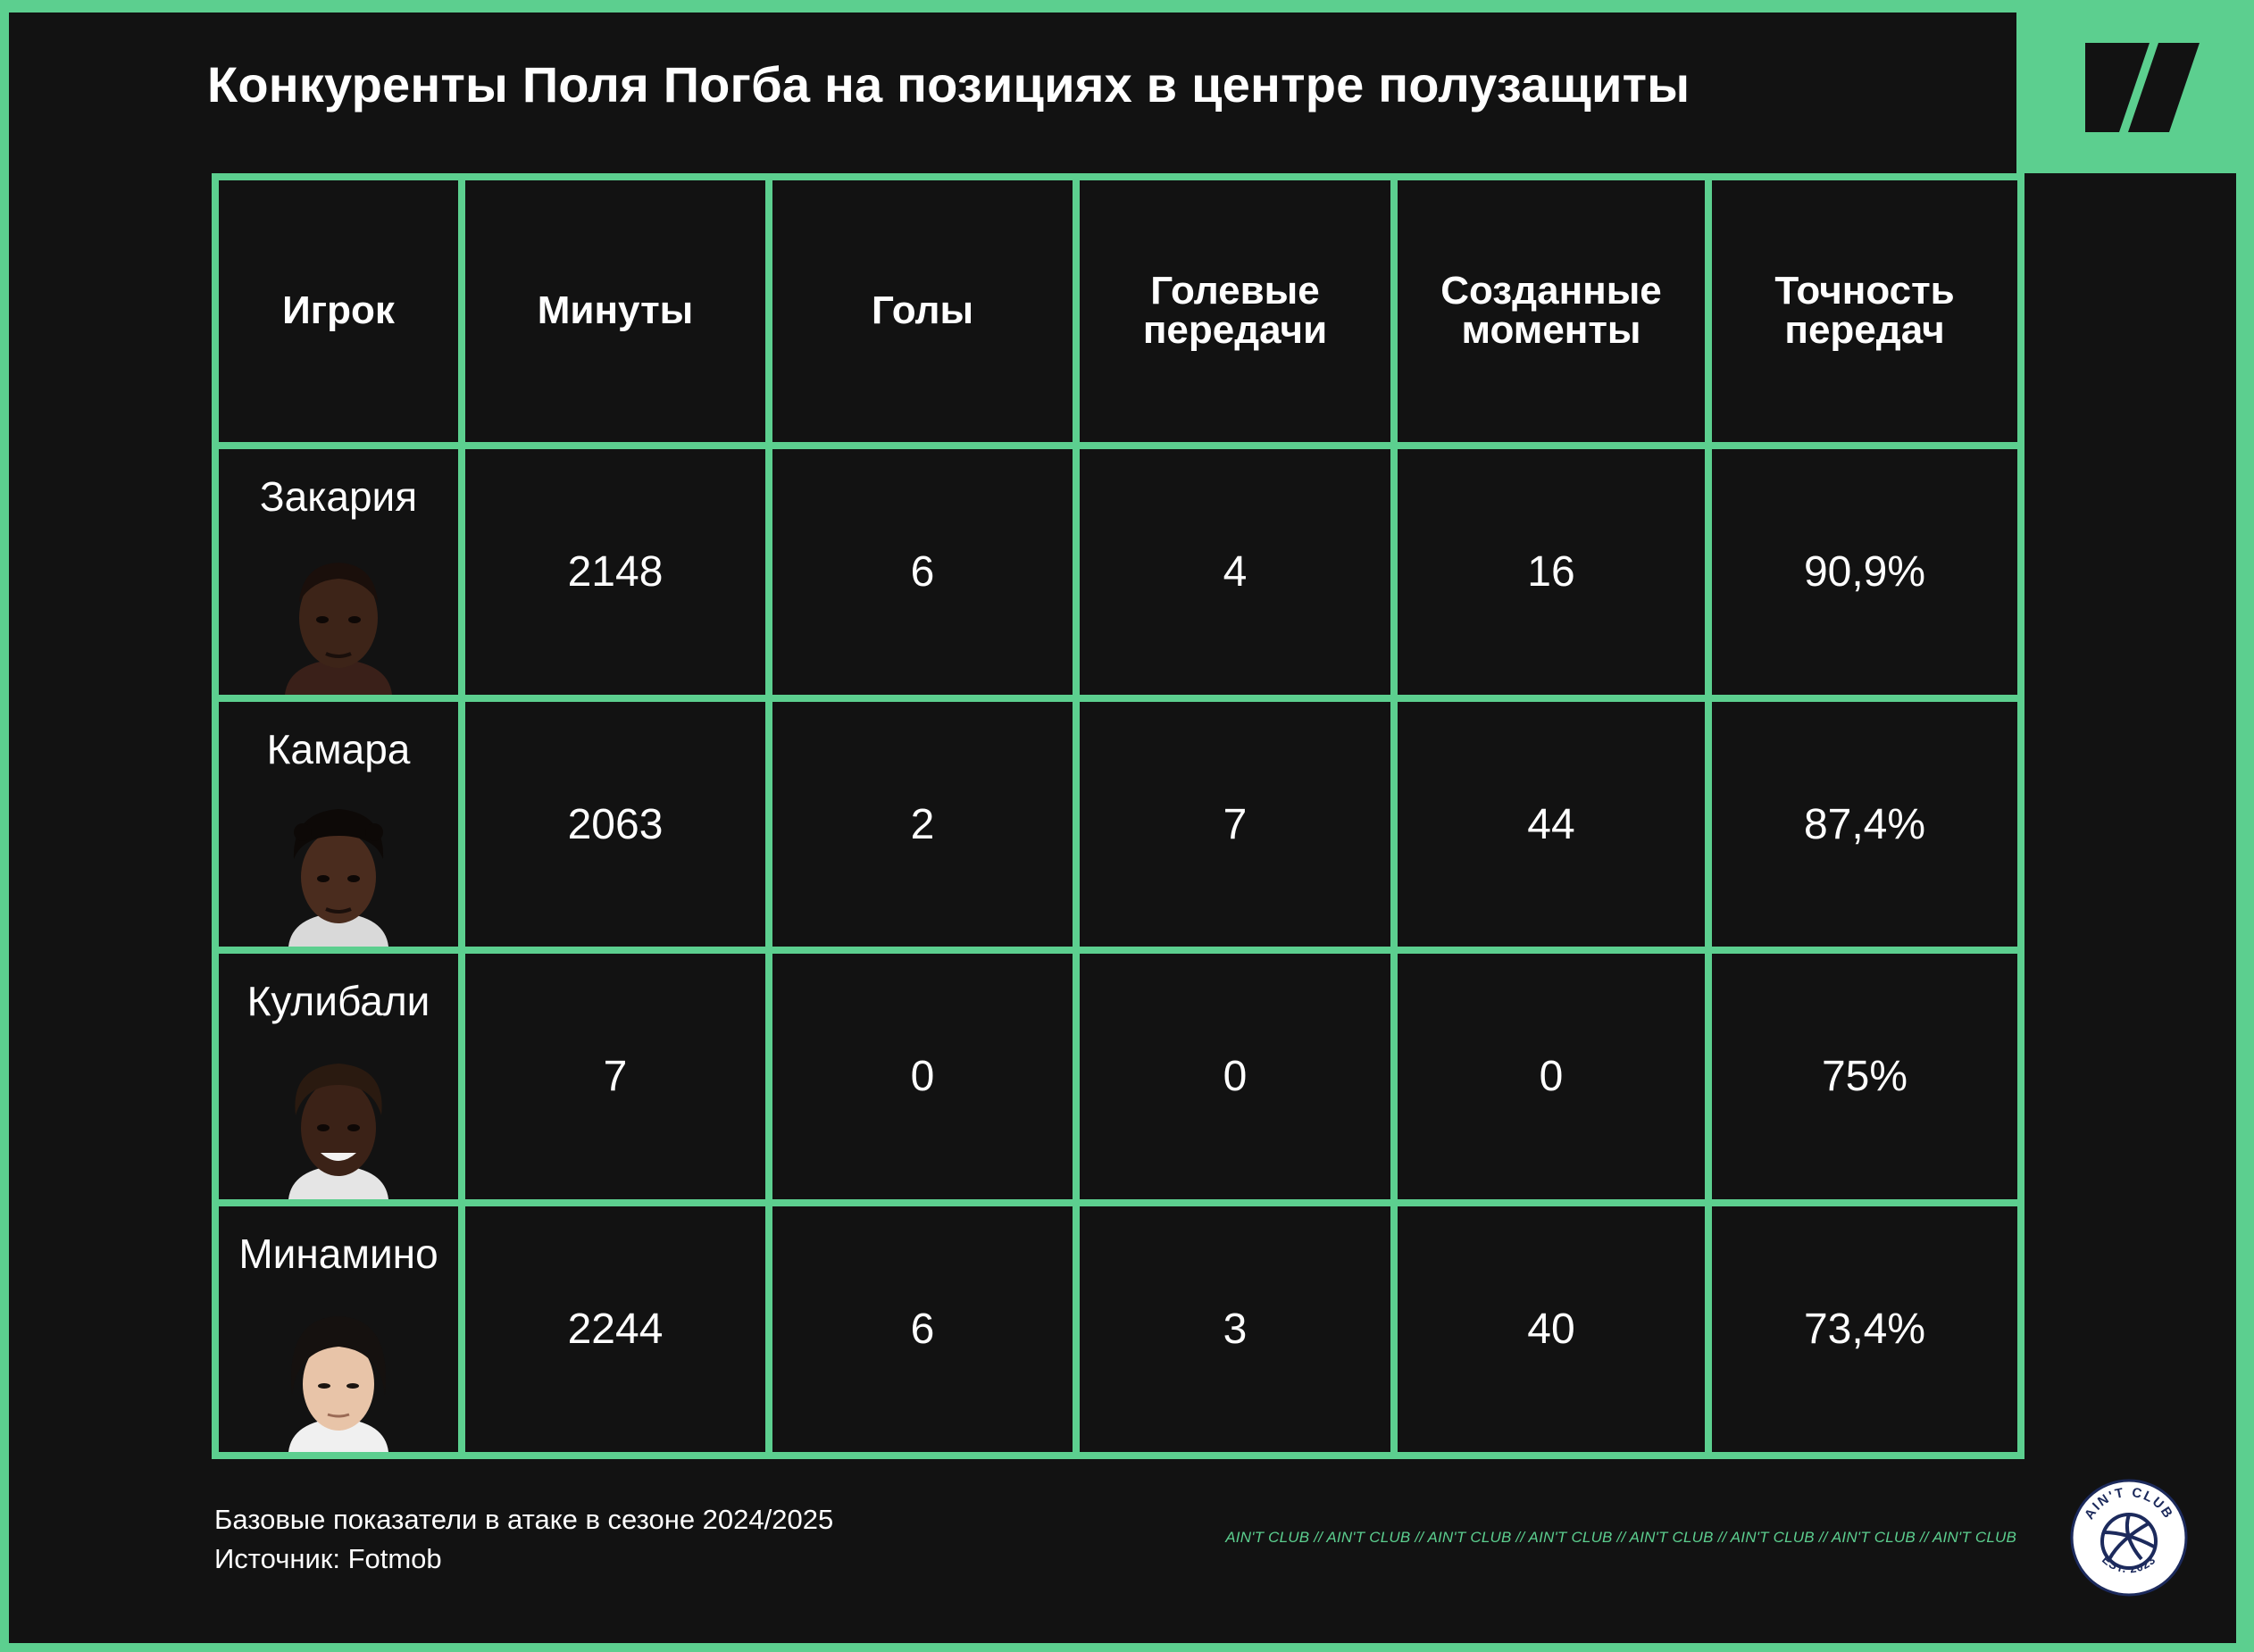  I want to click on minutes-value: 7, so click(615, 1077).